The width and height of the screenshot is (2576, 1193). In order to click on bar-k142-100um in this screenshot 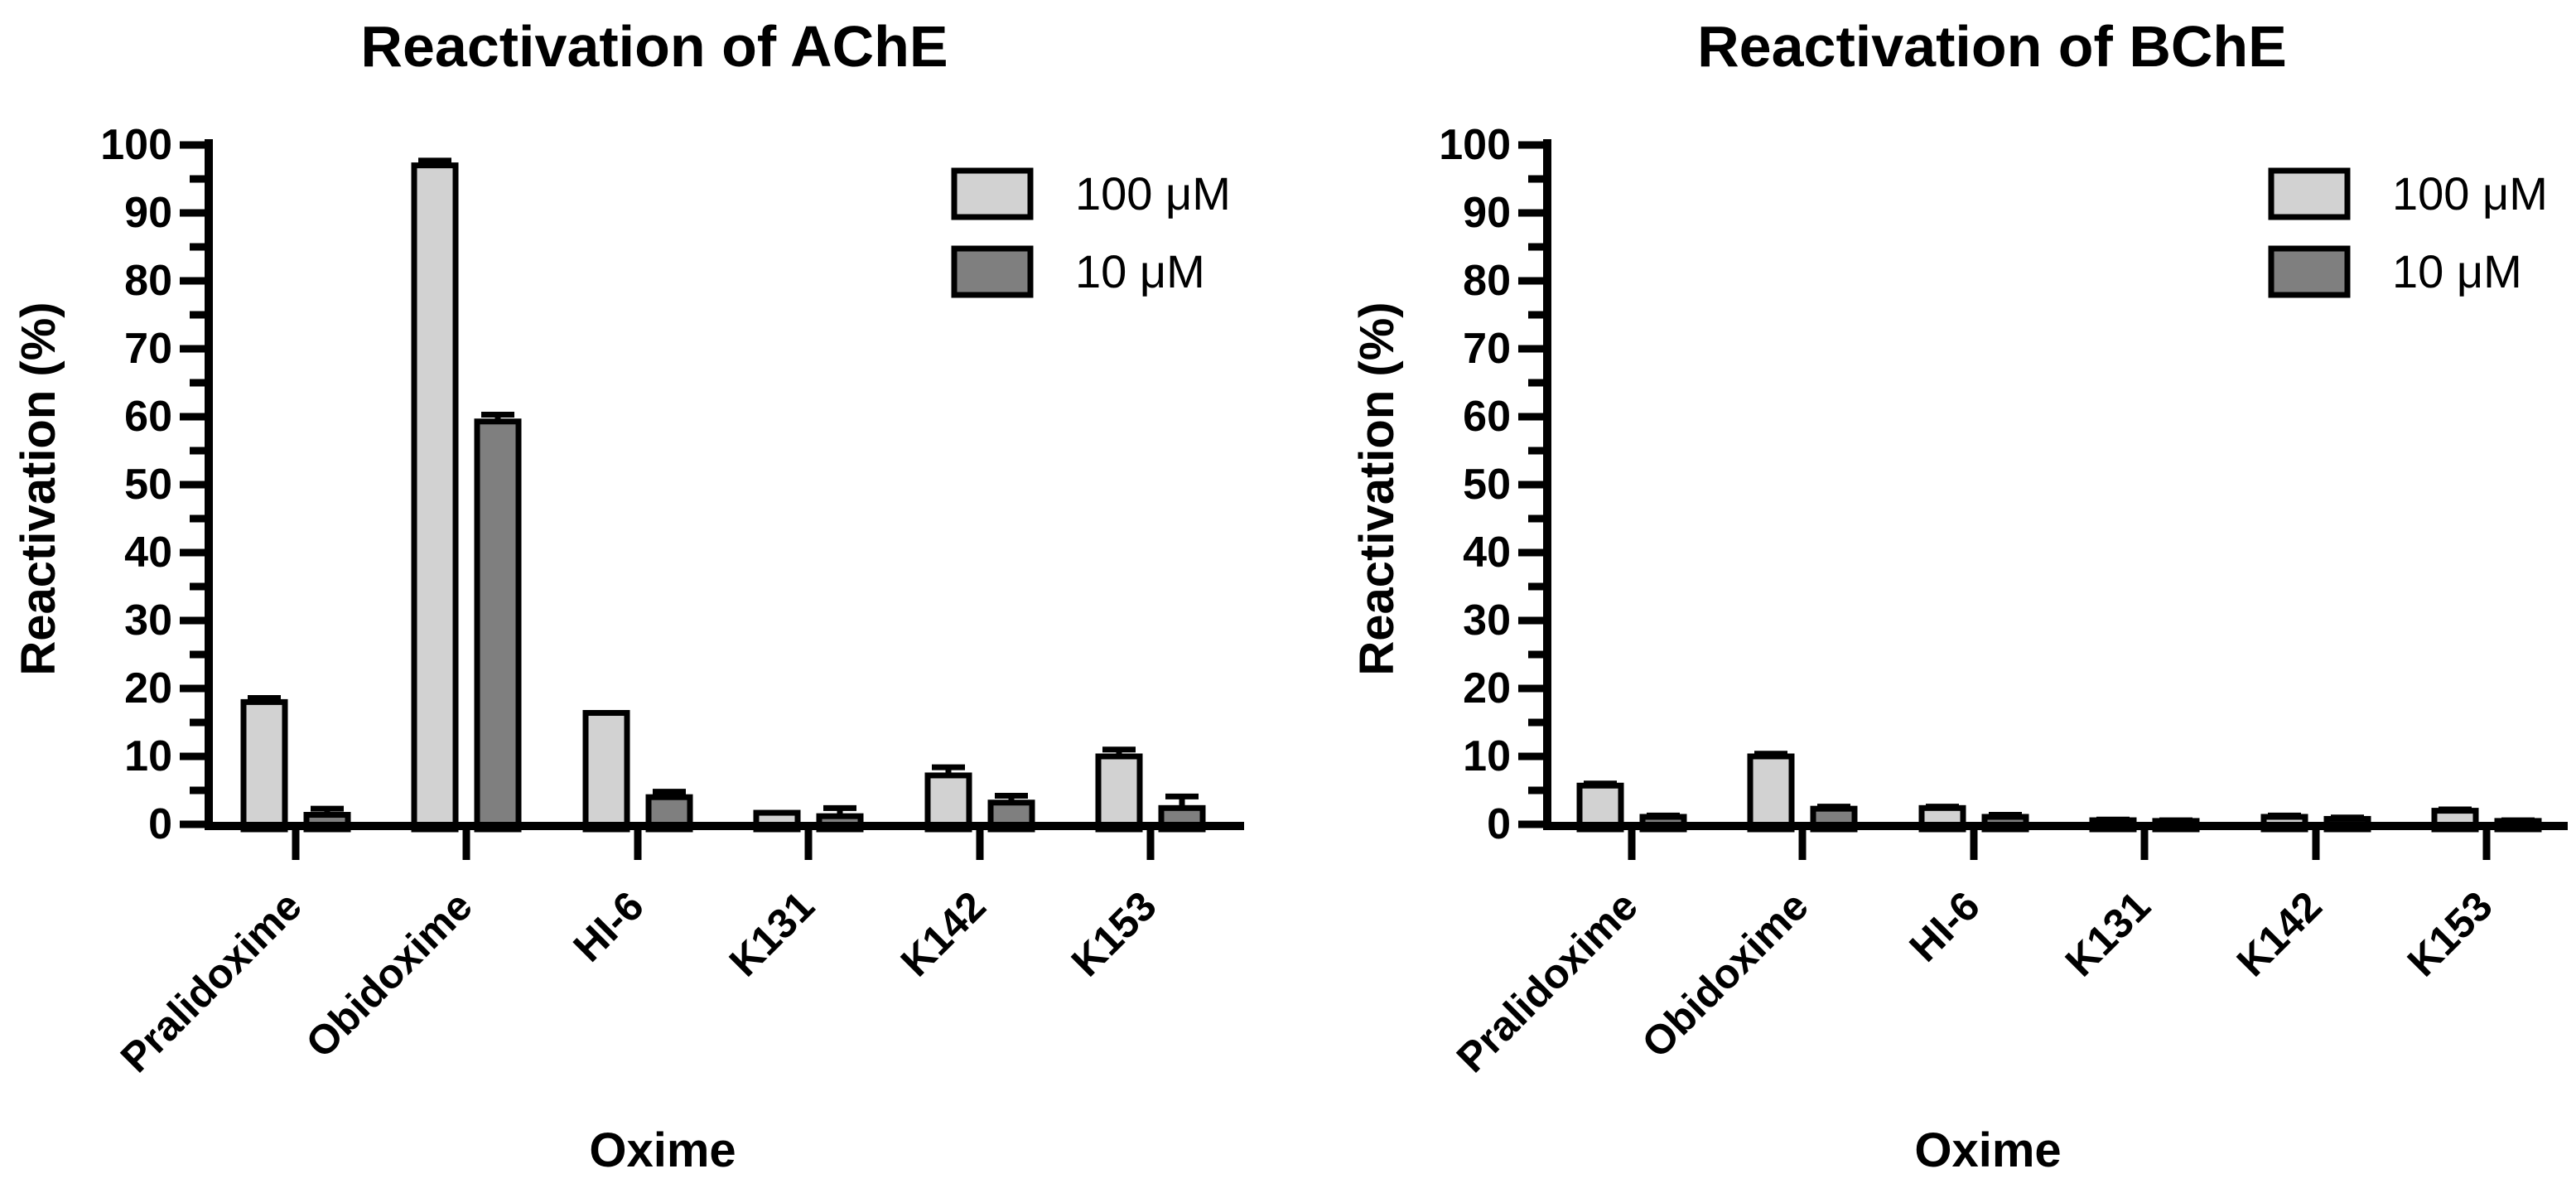, I will do `click(948, 803)`.